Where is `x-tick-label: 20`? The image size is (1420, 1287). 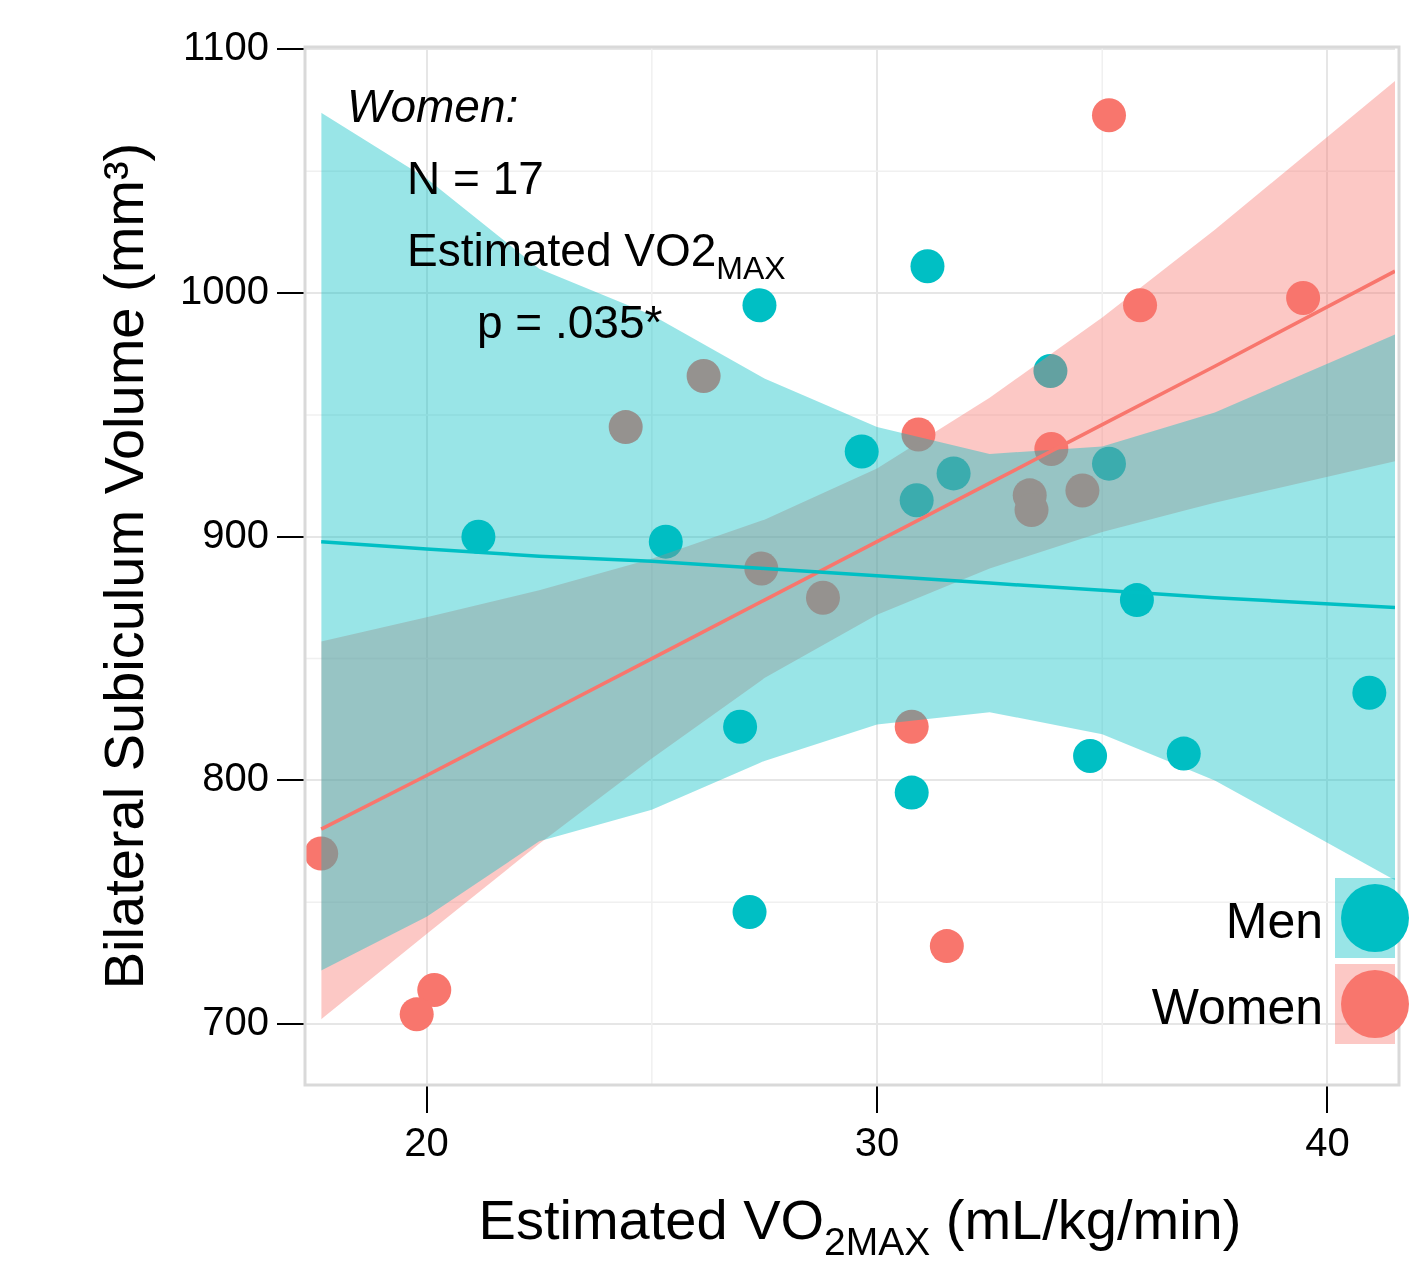
x-tick-label: 20 is located at coordinates (426, 1142).